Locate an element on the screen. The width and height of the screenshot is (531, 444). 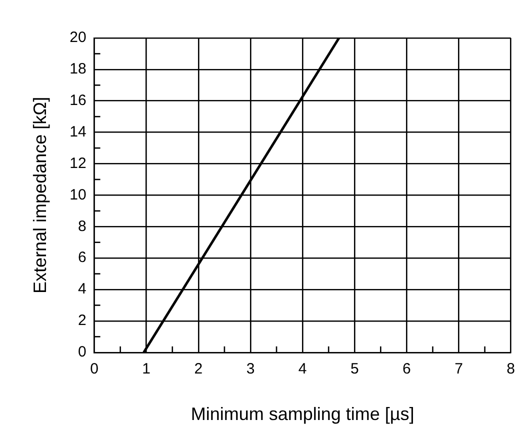
y-axis-title: External impedance [kΩ] is located at coordinates (40, 195).